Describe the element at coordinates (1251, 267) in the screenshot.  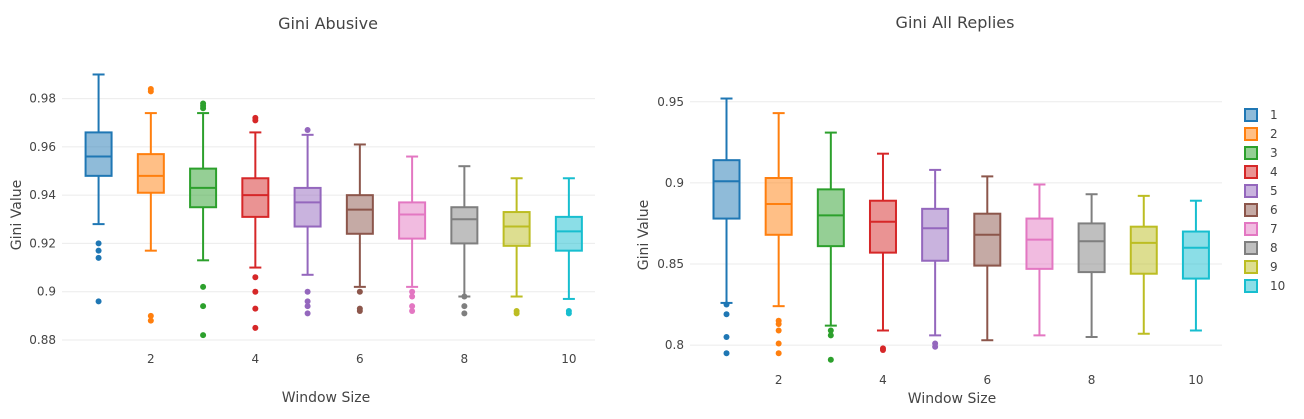
I see `legend-swatch` at that location.